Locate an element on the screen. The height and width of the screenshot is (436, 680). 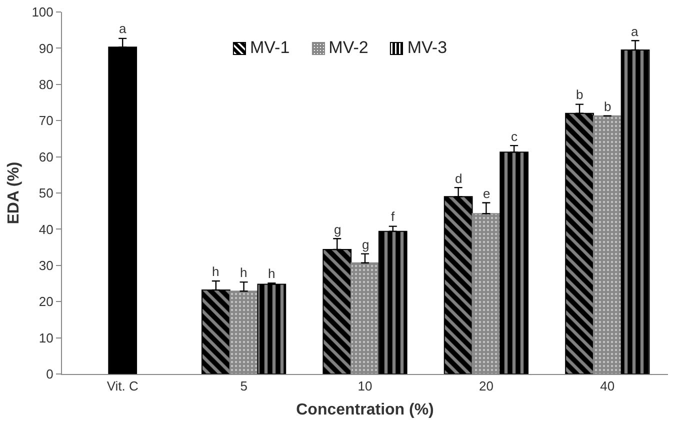
x-axis-title: Concentration (%) is located at coordinates (365, 409).